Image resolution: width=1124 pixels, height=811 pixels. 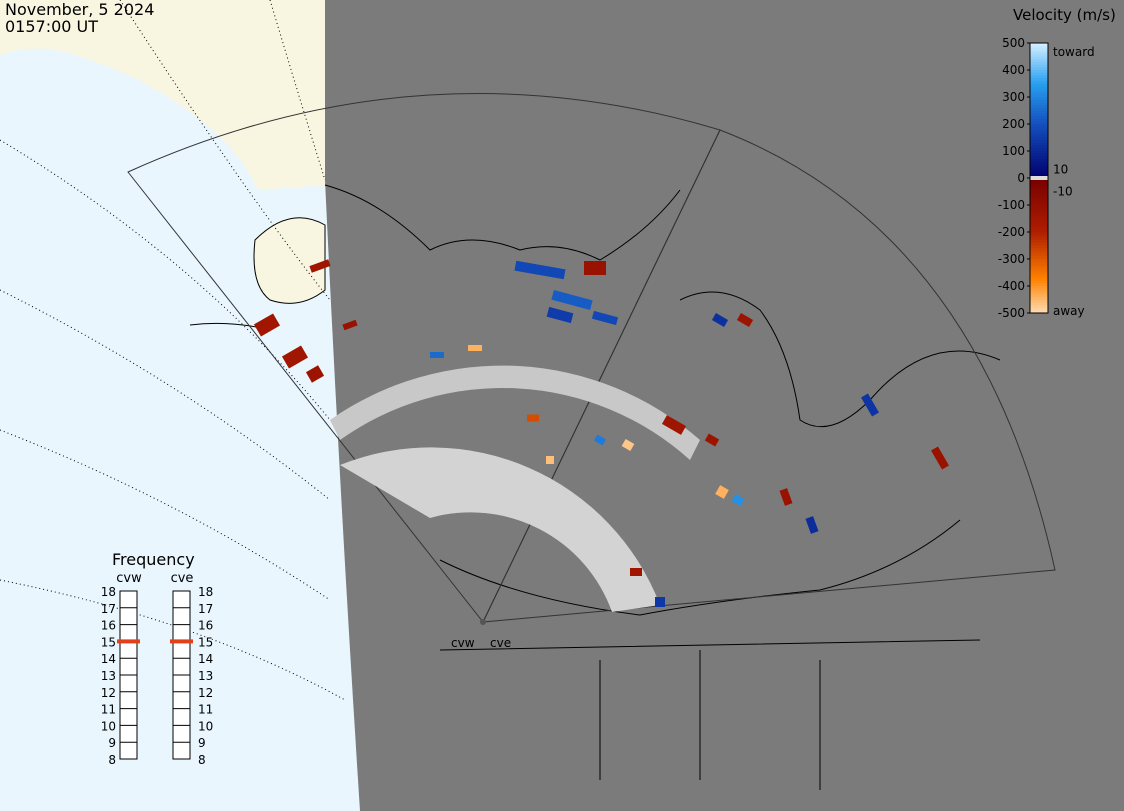 I want to click on time: 0157:00 UT, so click(x=51, y=26).